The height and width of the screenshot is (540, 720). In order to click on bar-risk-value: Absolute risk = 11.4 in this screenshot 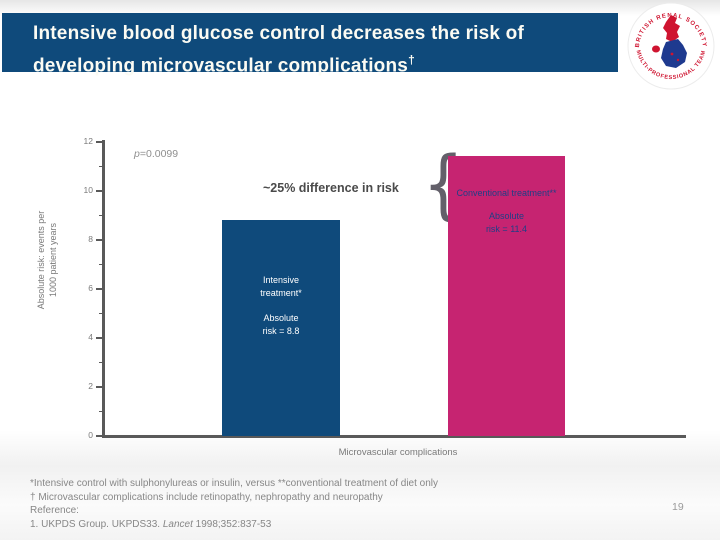, I will do `click(506, 223)`.